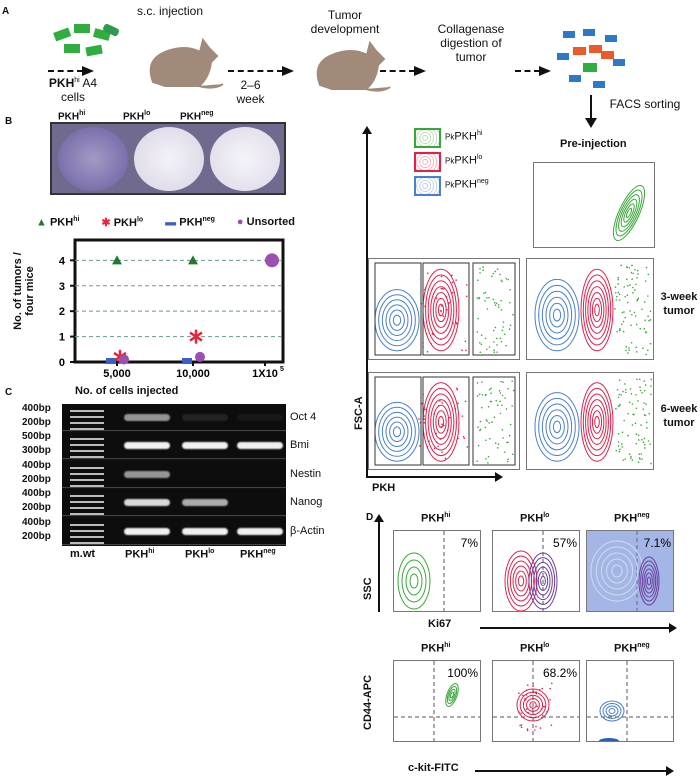 Image resolution: width=700 pixels, height=777 pixels. What do you see at coordinates (186, 63) in the screenshot?
I see `mouse-icon` at bounding box center [186, 63].